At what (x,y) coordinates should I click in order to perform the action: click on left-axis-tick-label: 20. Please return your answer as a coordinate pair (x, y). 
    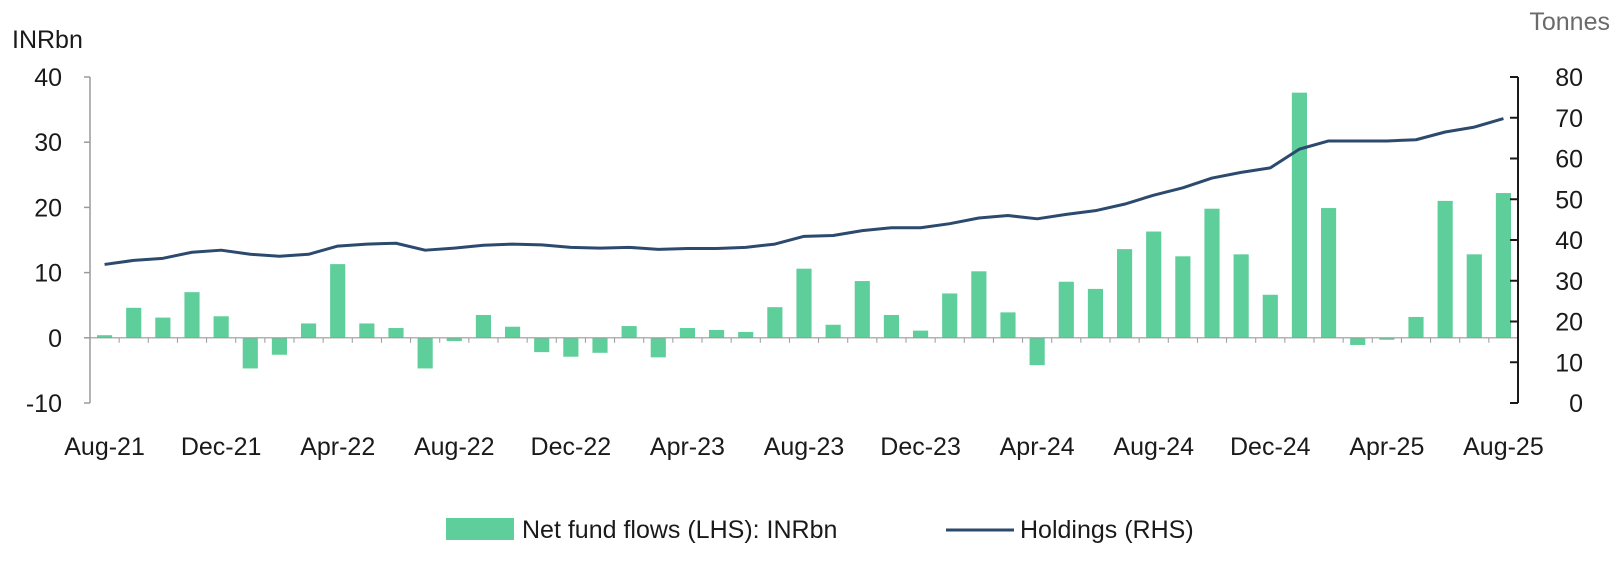
    Looking at the image, I should click on (48, 208).